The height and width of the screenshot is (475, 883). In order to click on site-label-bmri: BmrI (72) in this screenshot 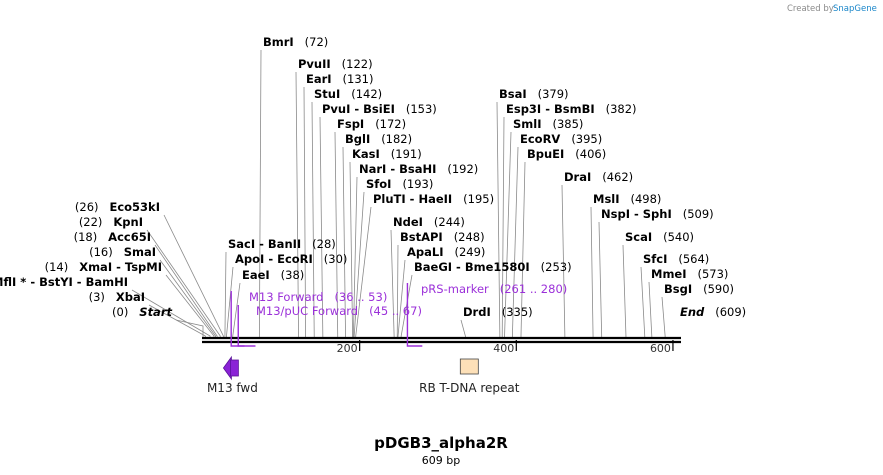, I will do `click(295, 42)`.